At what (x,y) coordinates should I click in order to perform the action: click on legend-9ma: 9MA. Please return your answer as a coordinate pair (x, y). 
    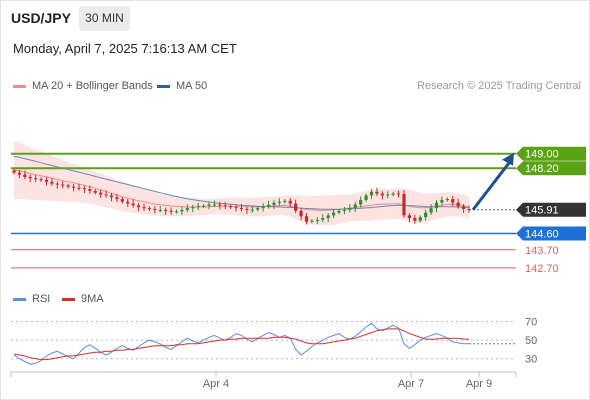
    Looking at the image, I should click on (83, 299).